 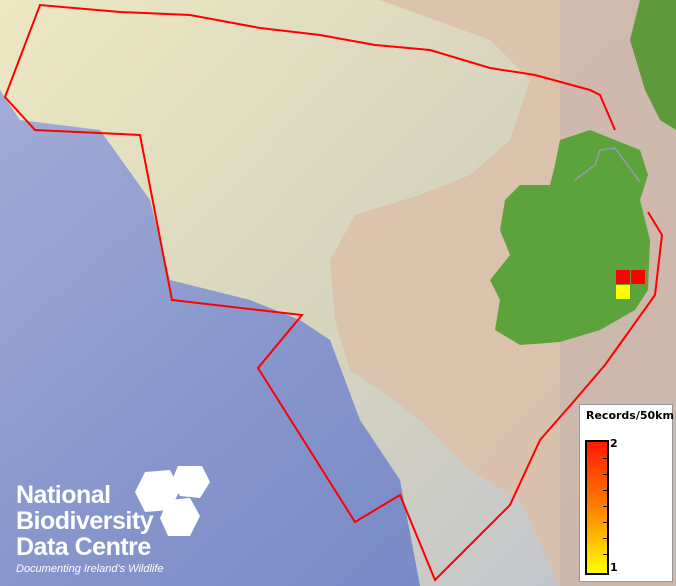 What do you see at coordinates (607, 165) in the screenshot?
I see `northern-ireland-border` at bounding box center [607, 165].